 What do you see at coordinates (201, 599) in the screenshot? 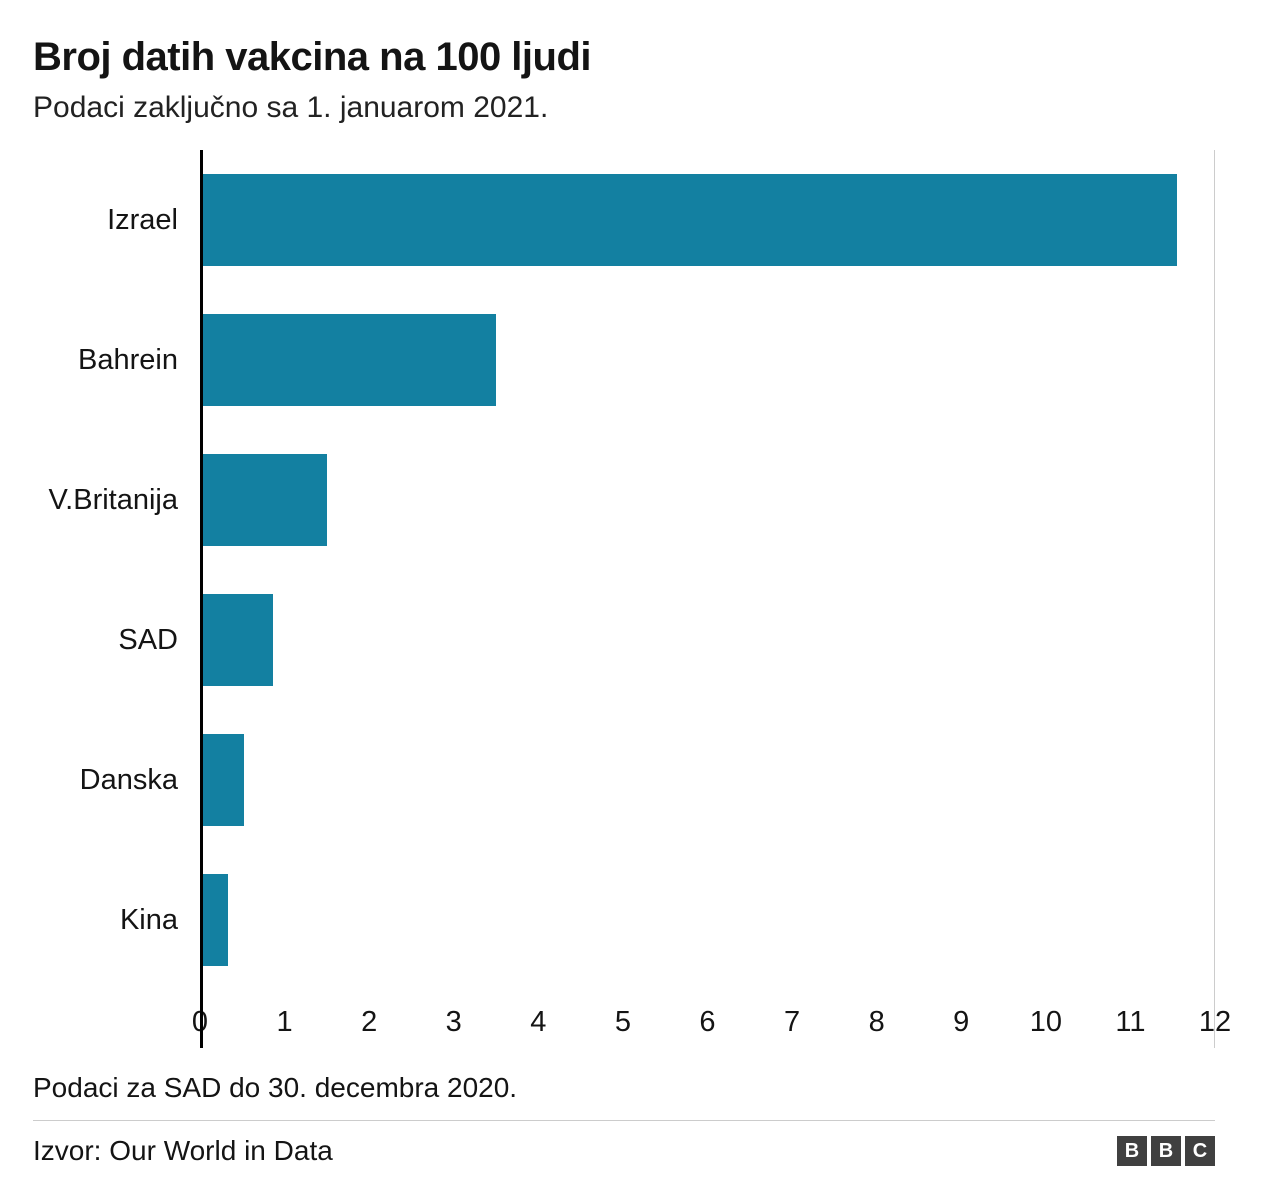
I see `y-axis-line` at bounding box center [201, 599].